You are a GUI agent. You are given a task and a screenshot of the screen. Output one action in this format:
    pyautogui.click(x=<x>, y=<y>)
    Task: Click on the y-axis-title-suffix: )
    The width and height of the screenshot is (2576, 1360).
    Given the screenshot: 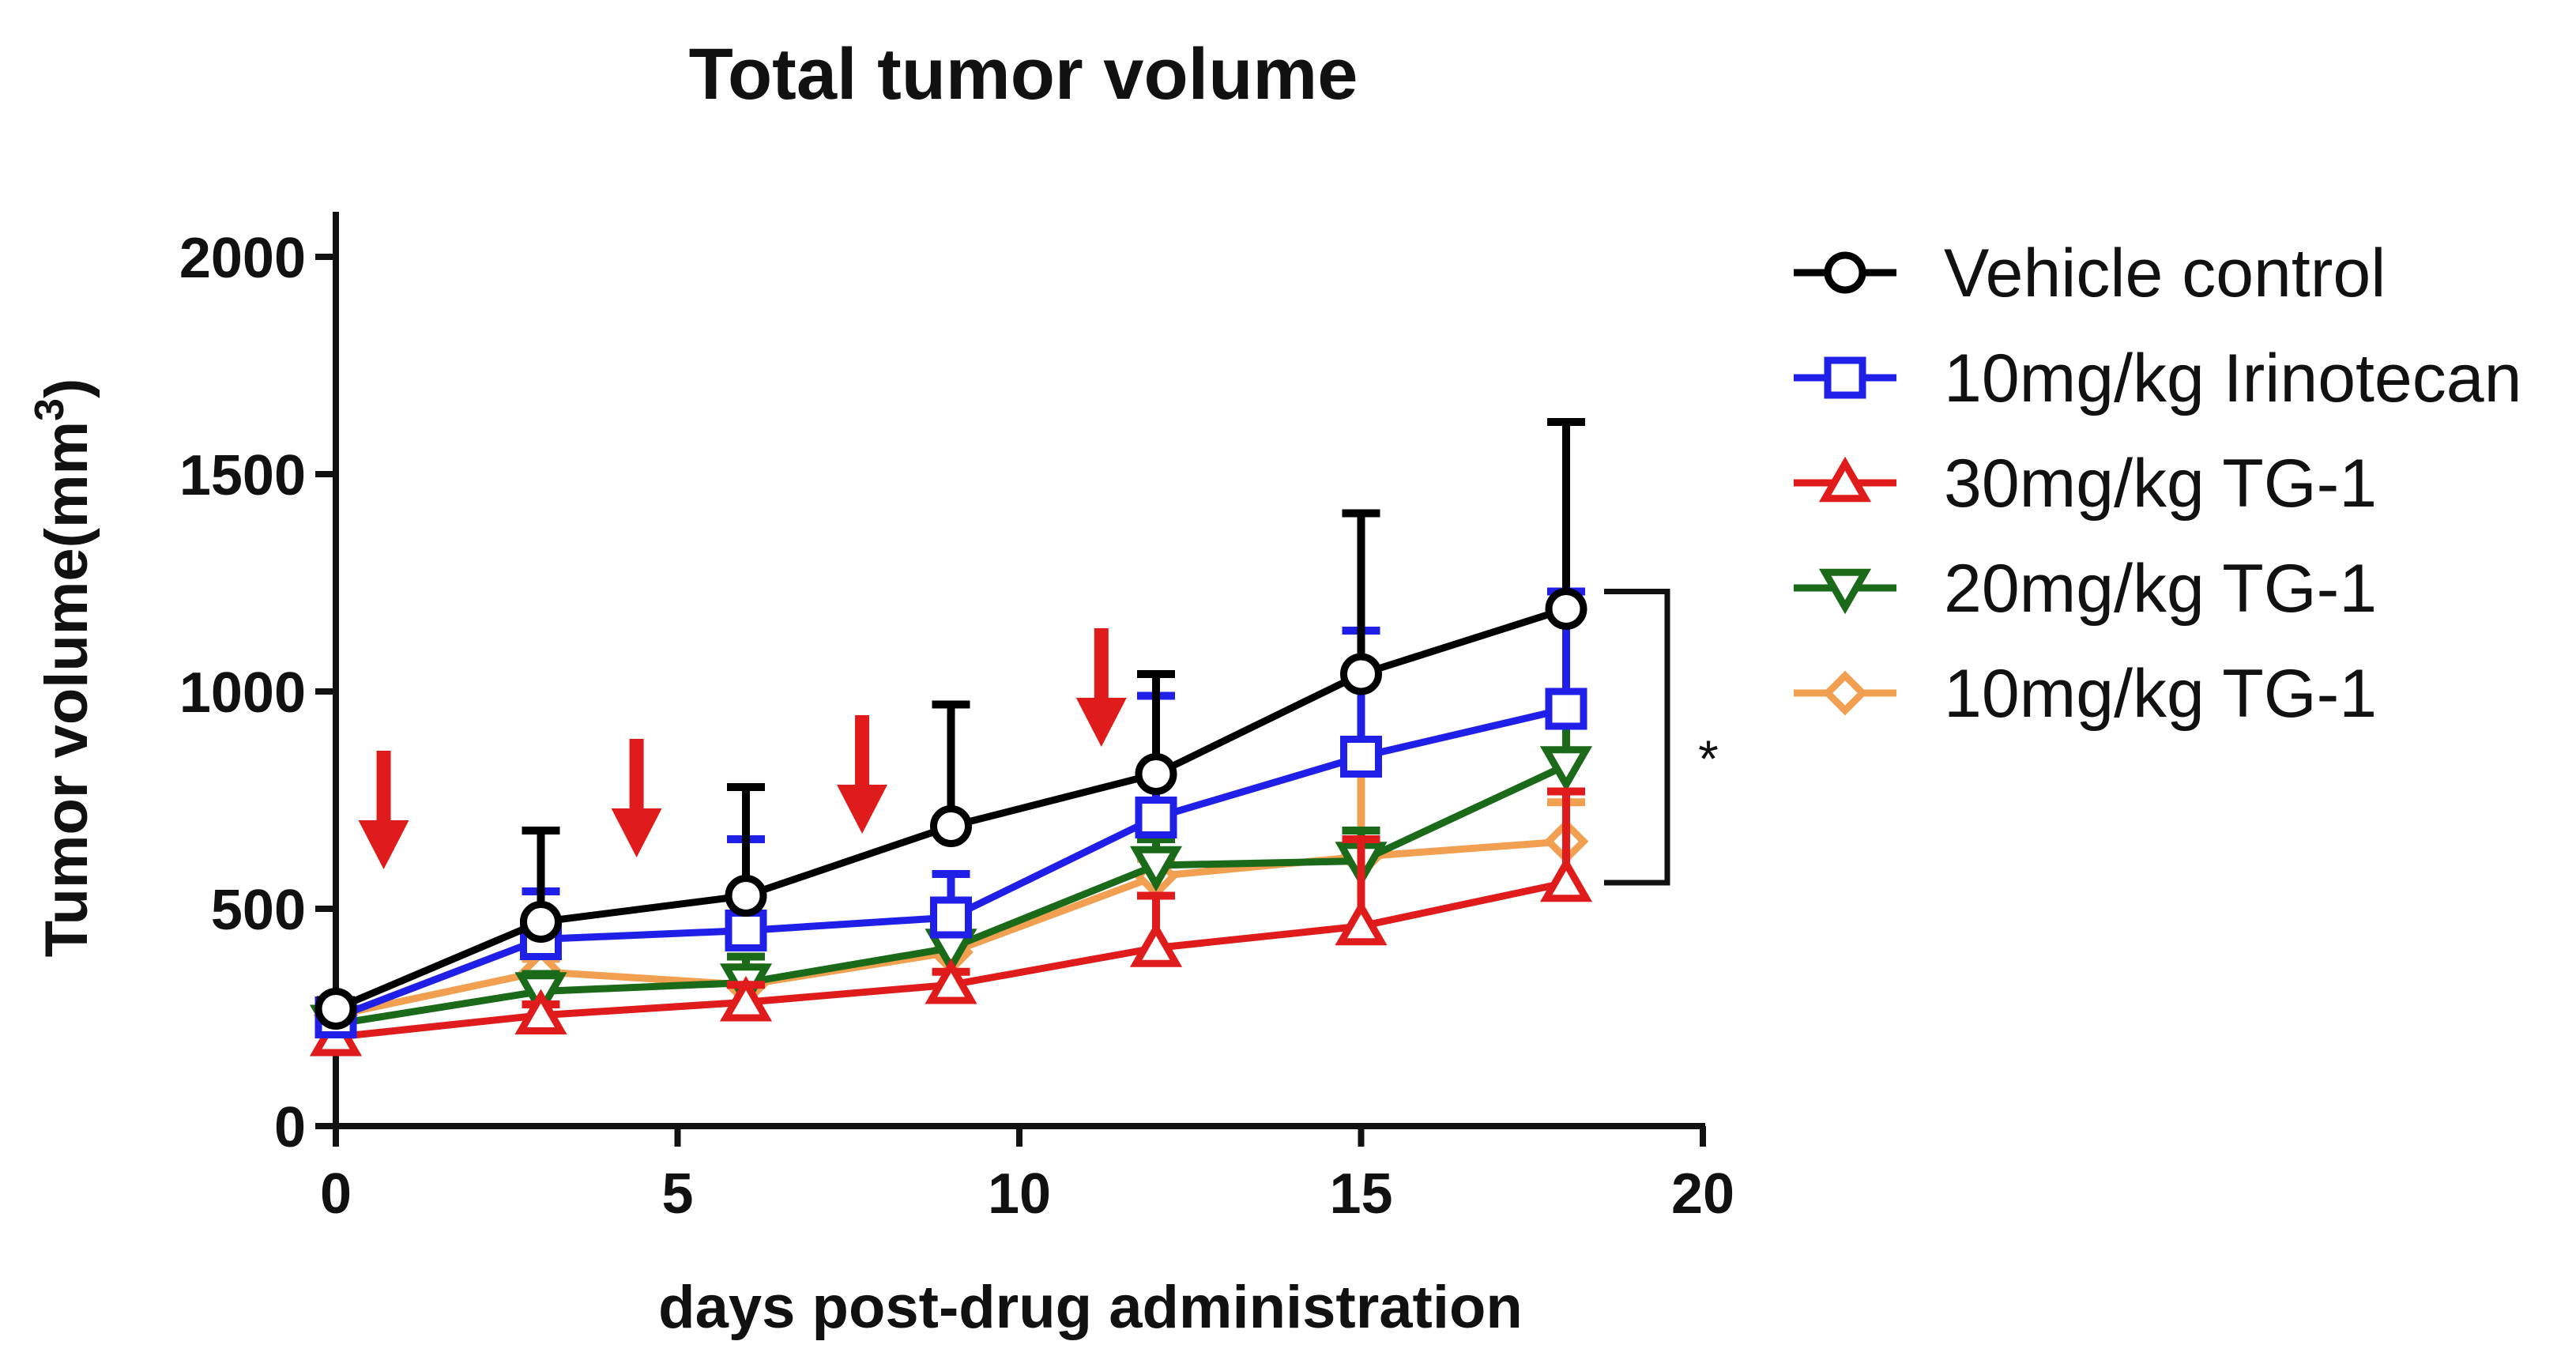 What is the action you would take?
    pyautogui.click(x=66, y=388)
    